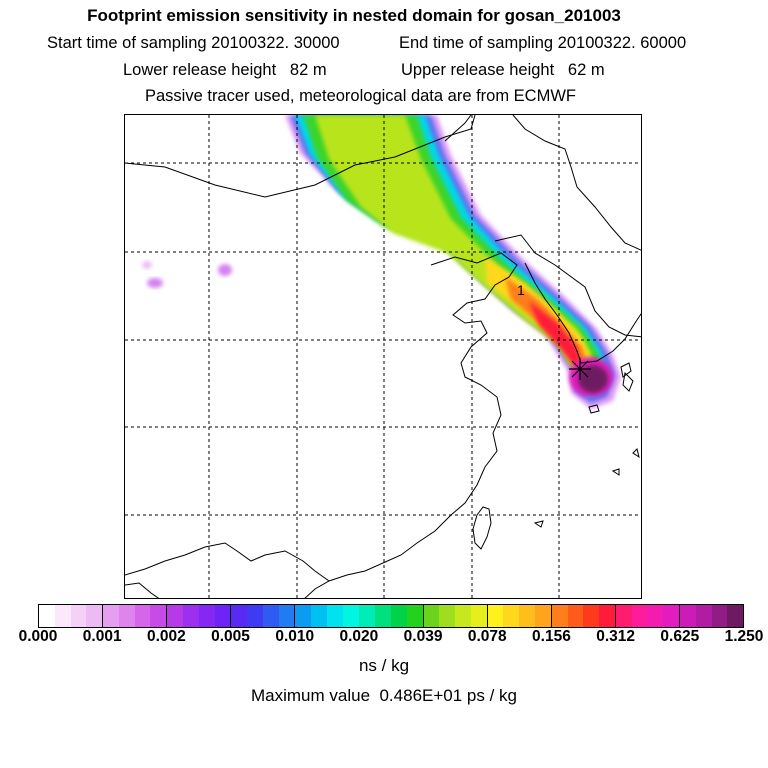  I want to click on lower-release-height-label: Lower release height 82 m, so click(225, 70).